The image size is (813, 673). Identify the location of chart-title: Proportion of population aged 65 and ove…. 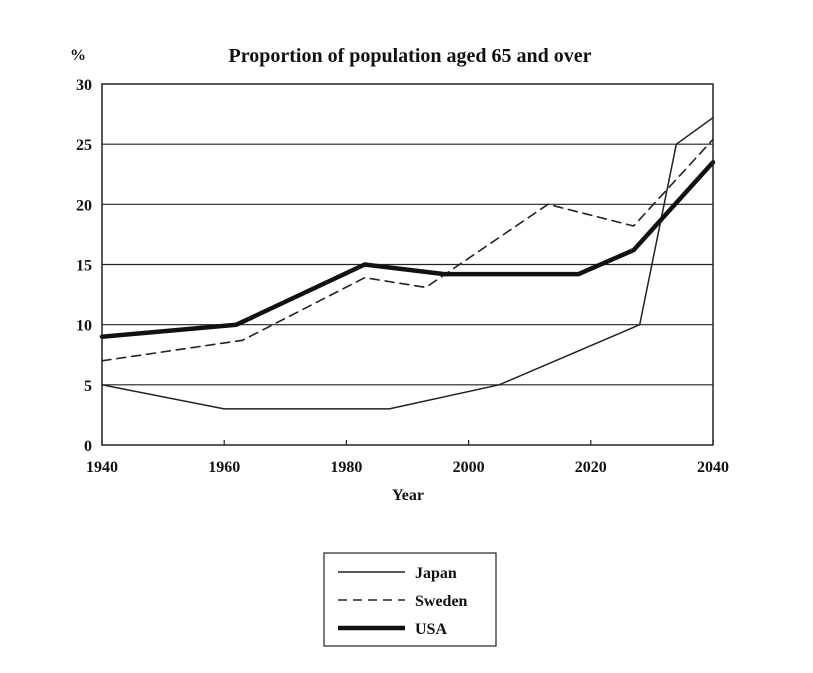
(410, 56).